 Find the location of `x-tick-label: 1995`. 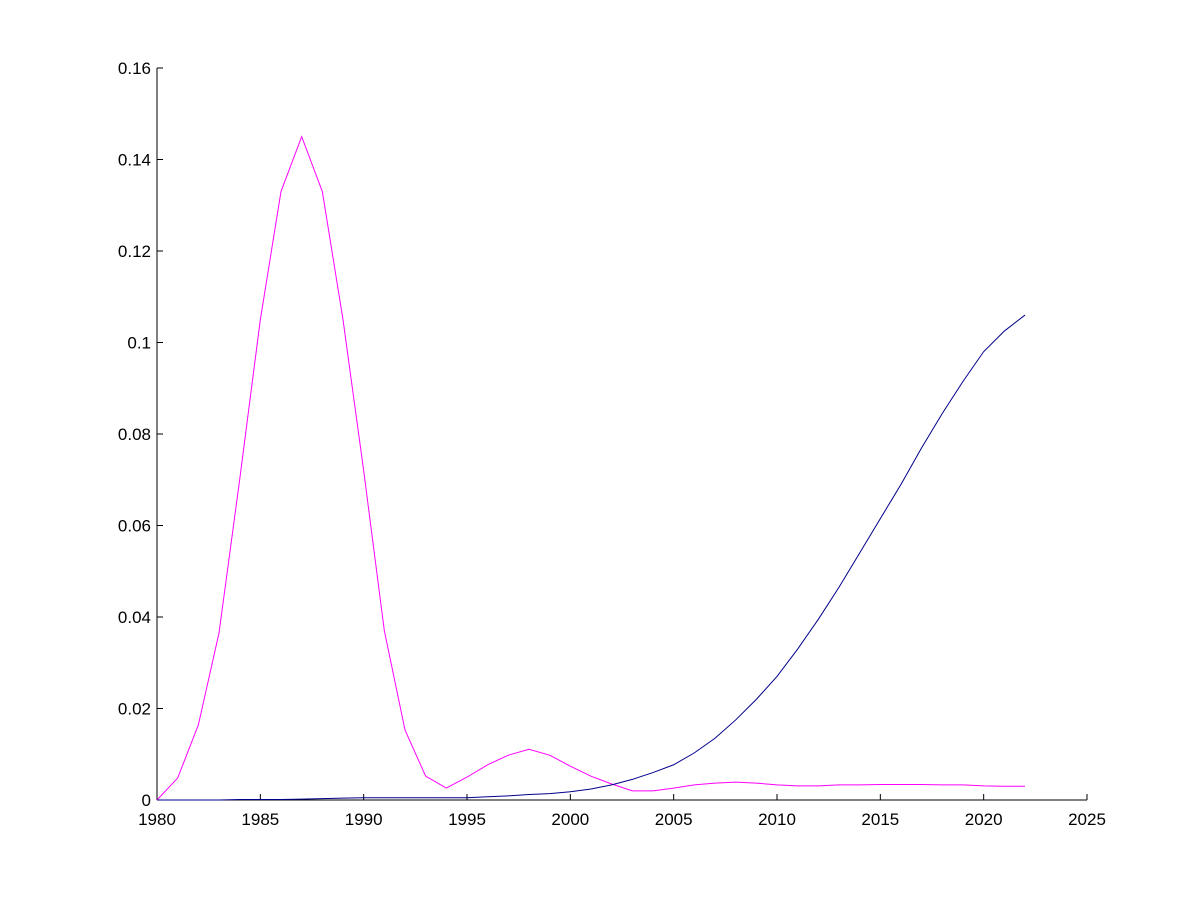

x-tick-label: 1995 is located at coordinates (467, 819).